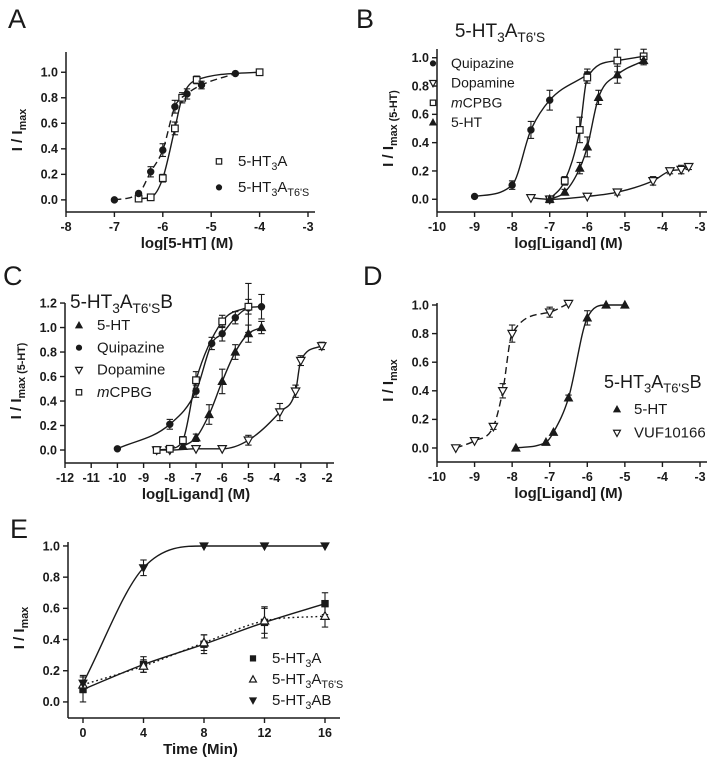  Describe the element at coordinates (222, 385) in the screenshot. I see `panel-C-series-5ht` at that location.